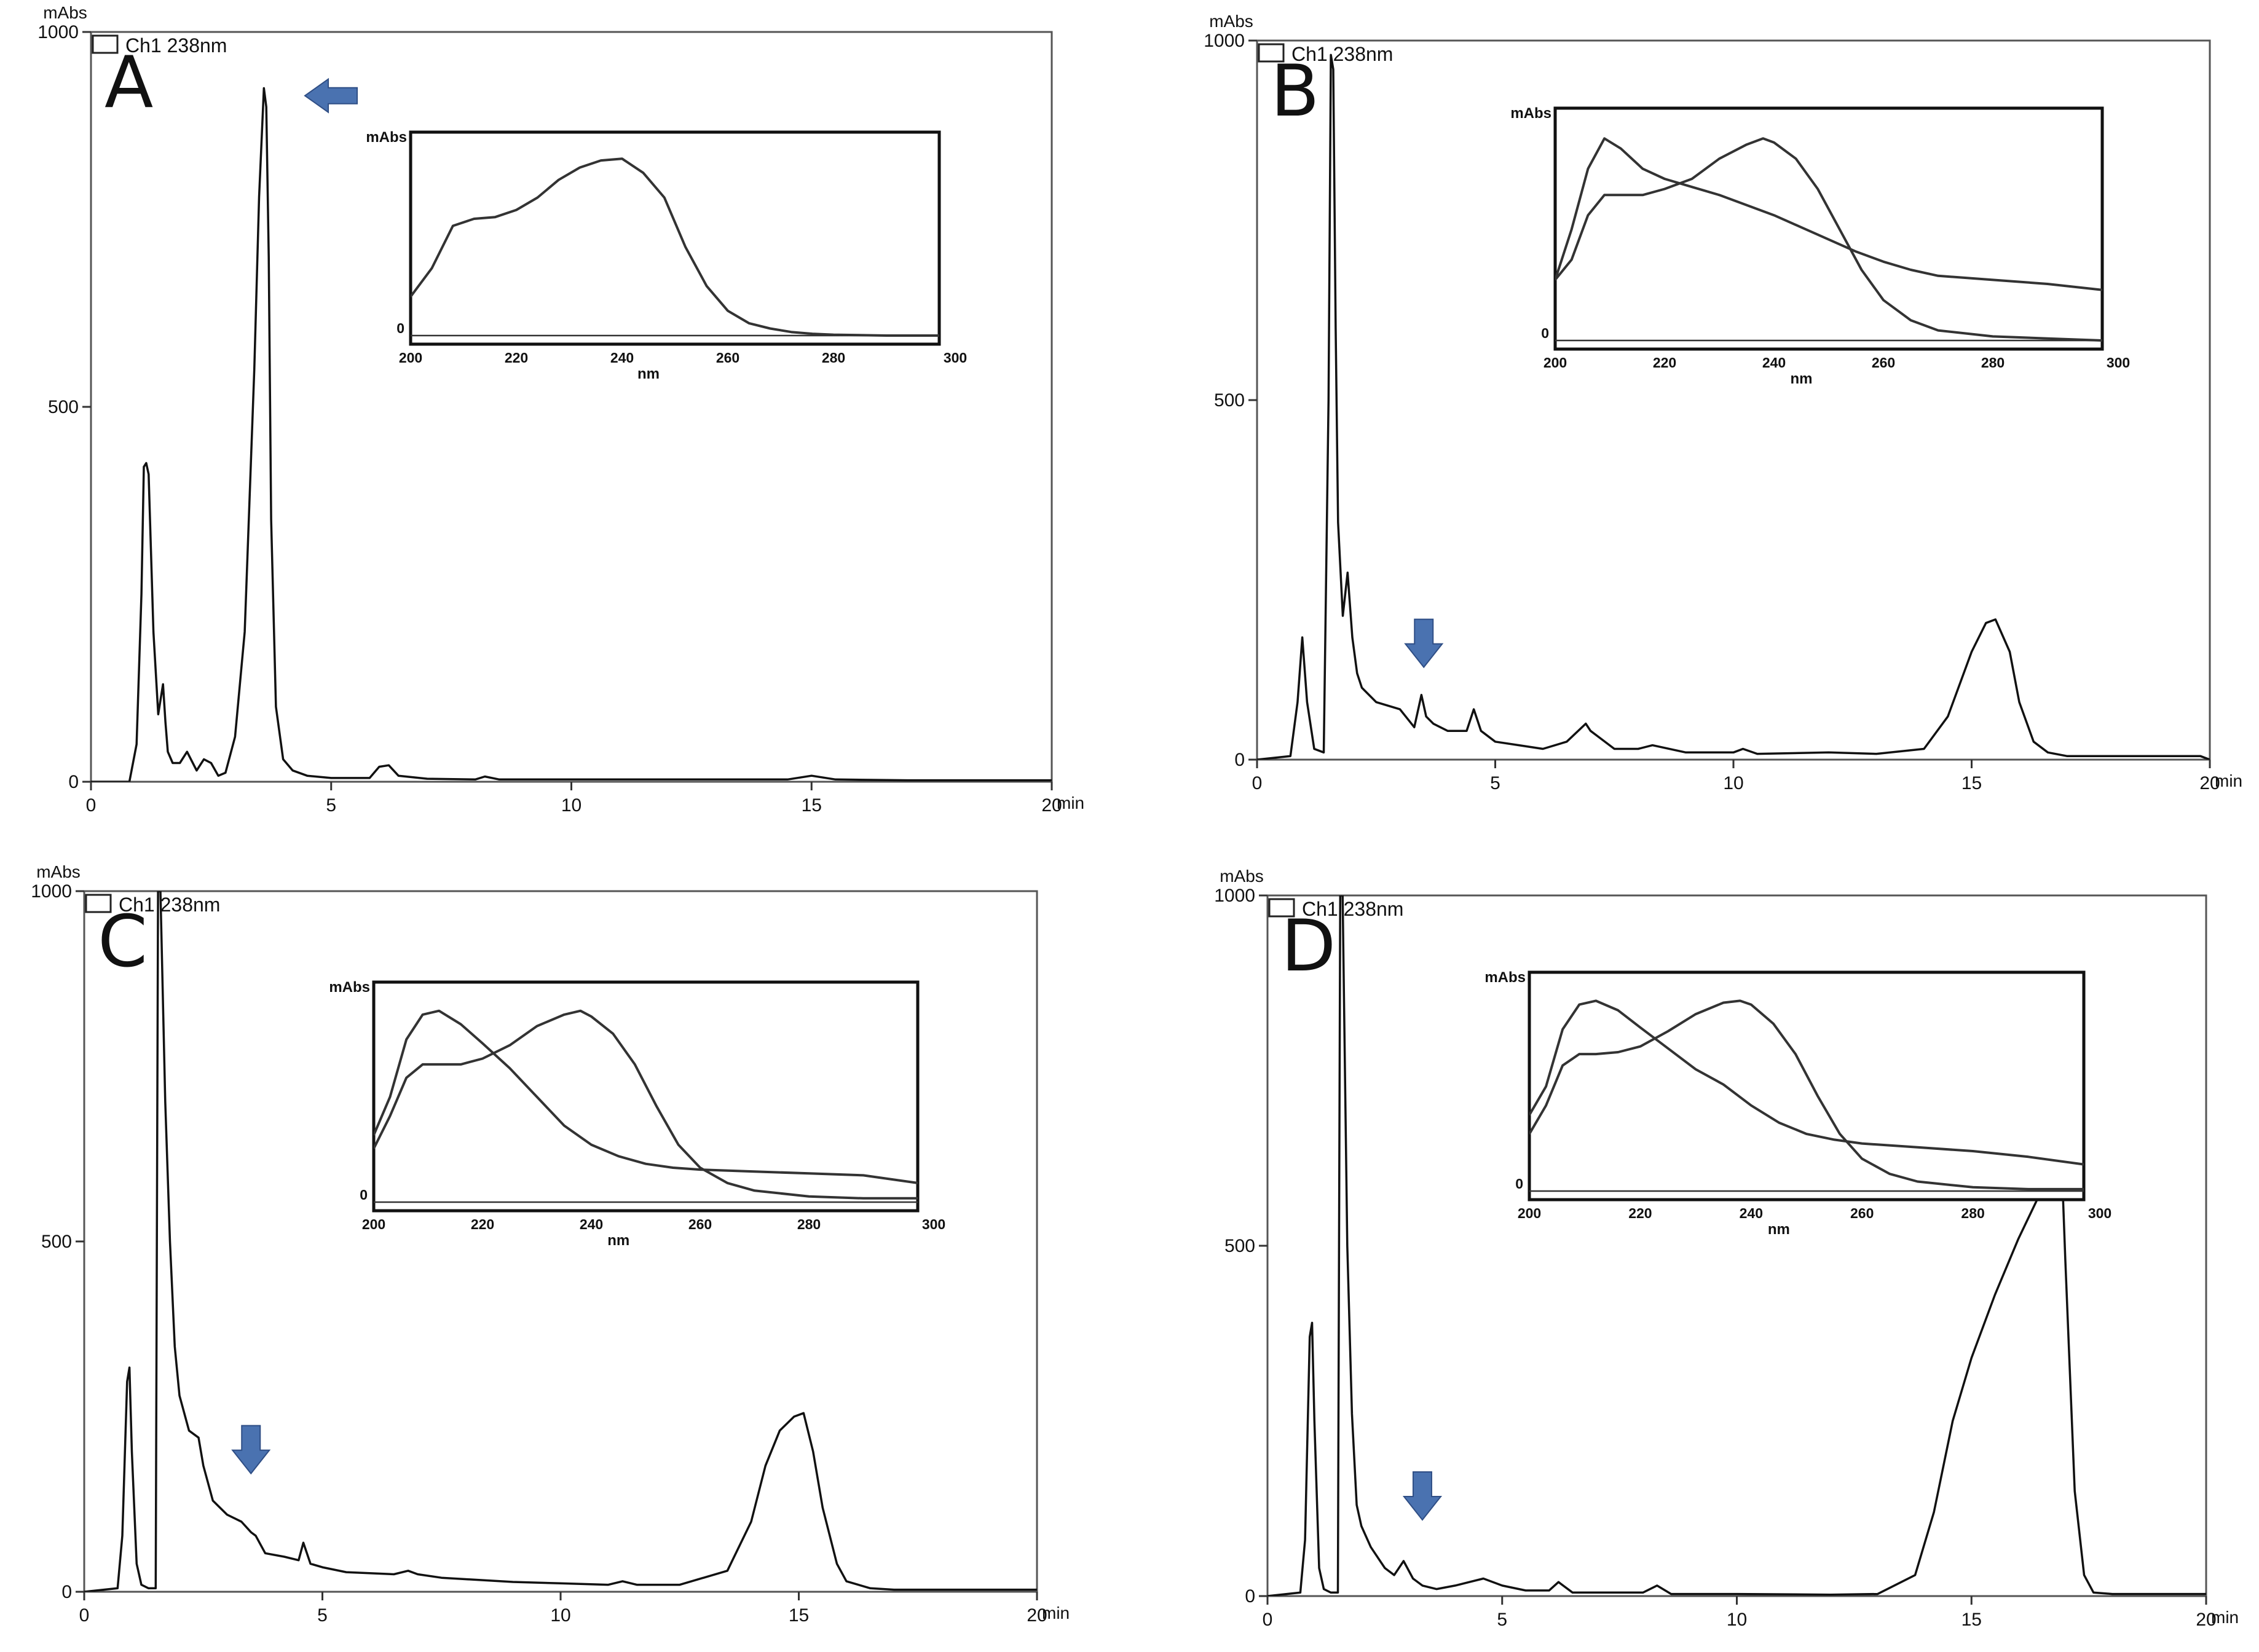  What do you see at coordinates (129, 82) in the screenshot?
I see `panel-letter: A` at bounding box center [129, 82].